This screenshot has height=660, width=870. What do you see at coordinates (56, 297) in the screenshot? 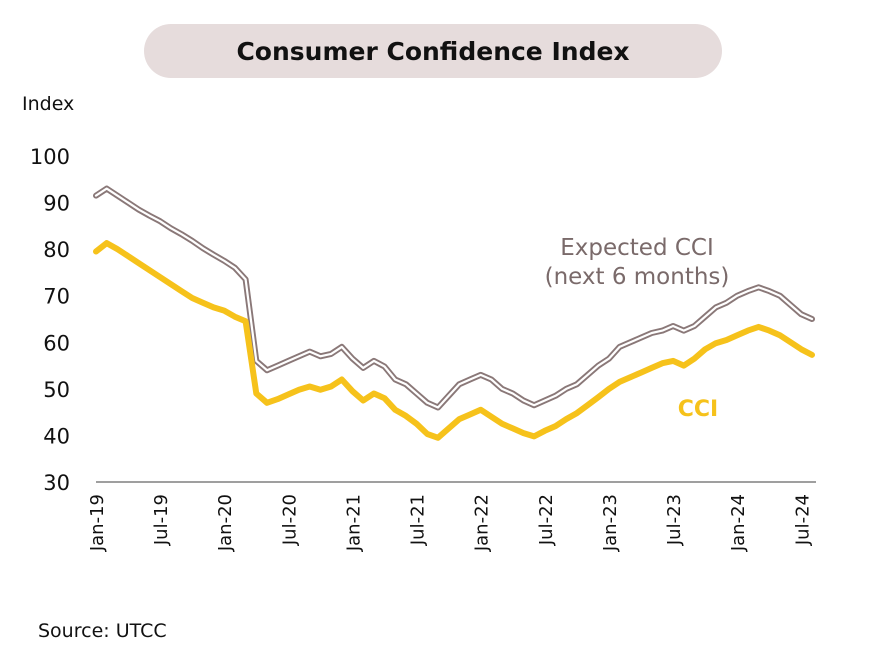
I see `y-tick-label: 70` at bounding box center [56, 297].